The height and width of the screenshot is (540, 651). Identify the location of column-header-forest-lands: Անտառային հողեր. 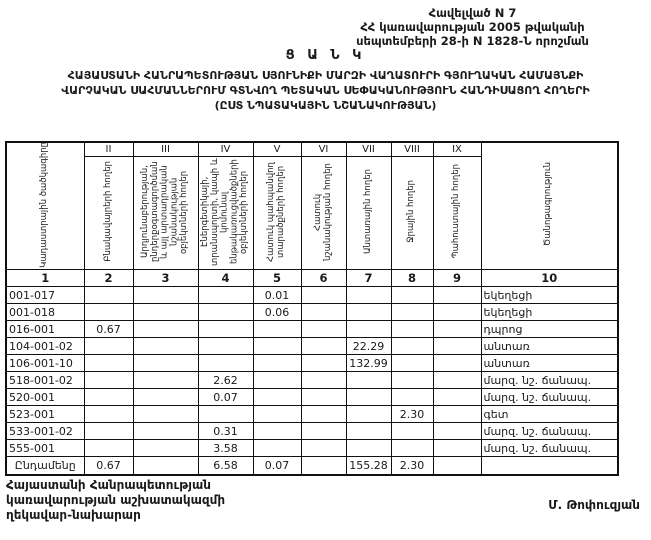
(368, 213).